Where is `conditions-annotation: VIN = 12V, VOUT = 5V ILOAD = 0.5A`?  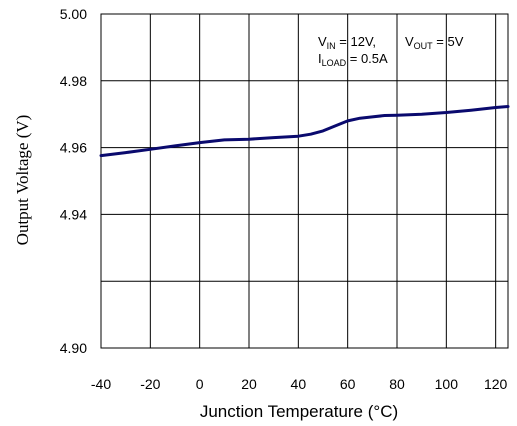 conditions-annotation: VIN = 12V, VOUT = 5V ILOAD = 0.5A is located at coordinates (391, 51).